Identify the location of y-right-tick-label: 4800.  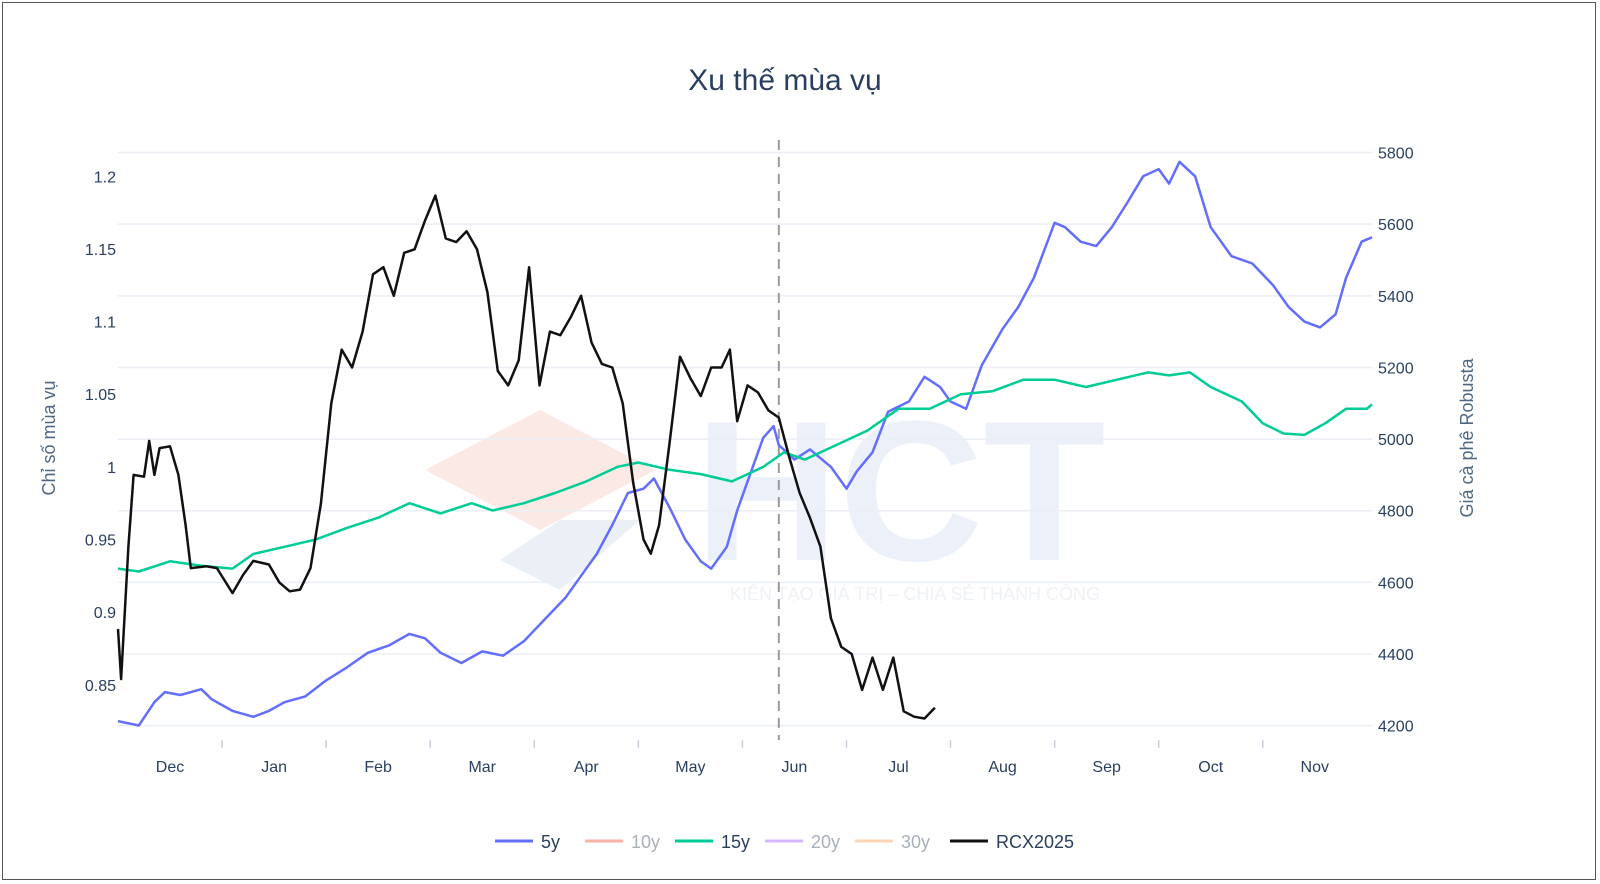
(1396, 512).